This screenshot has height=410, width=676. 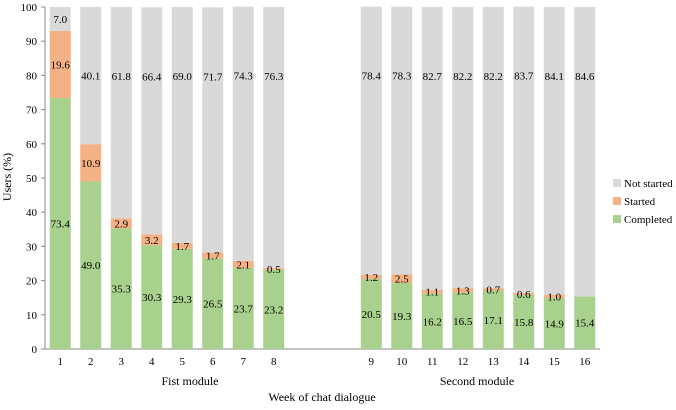 I want to click on data-label-completed: 16.5, so click(x=463, y=322).